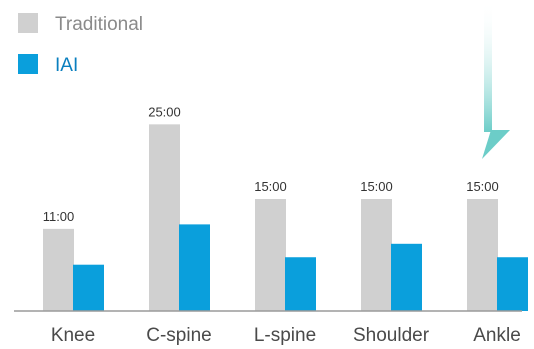 Image resolution: width=534 pixels, height=349 pixels. What do you see at coordinates (482, 255) in the screenshot?
I see `bar-traditional-ankle` at bounding box center [482, 255].